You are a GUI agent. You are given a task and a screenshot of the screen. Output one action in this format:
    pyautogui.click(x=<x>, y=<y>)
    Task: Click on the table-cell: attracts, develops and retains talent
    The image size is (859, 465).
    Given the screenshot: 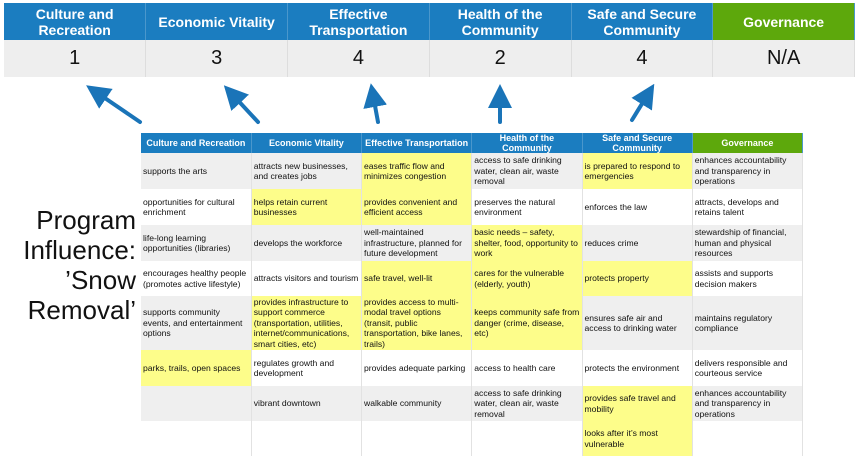 What is the action you would take?
    pyautogui.click(x=748, y=207)
    